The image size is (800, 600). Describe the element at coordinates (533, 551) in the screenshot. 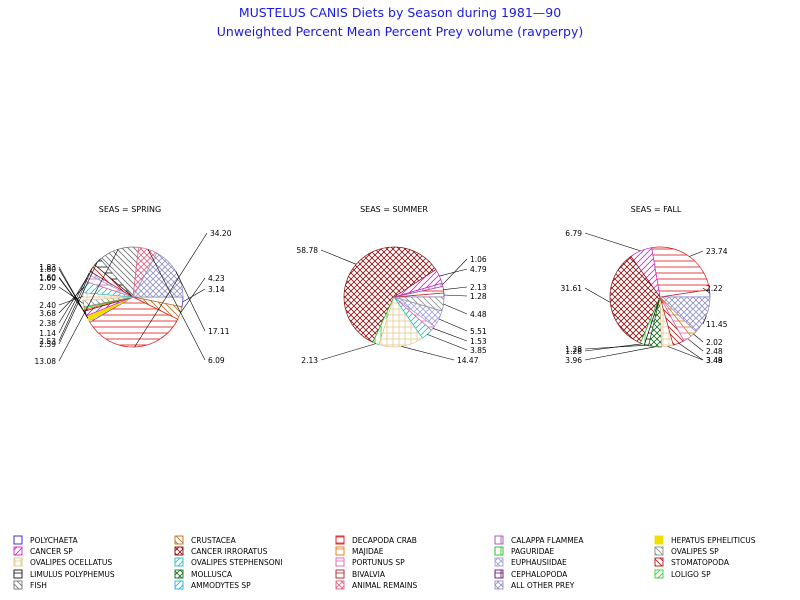

I see `legend-label: PAGURIDAE` at that location.